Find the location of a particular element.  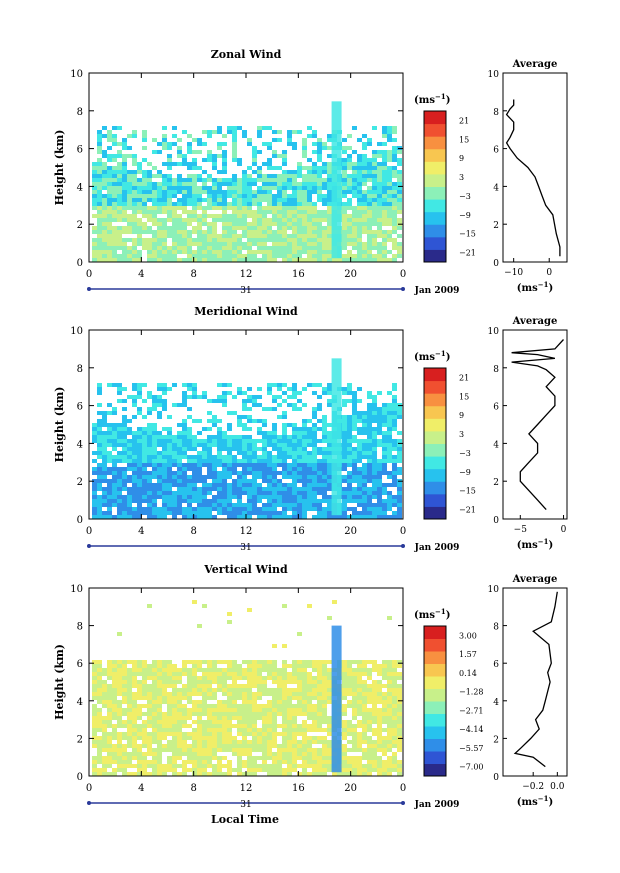

x-tick-label: 12 is located at coordinates (246, 531).